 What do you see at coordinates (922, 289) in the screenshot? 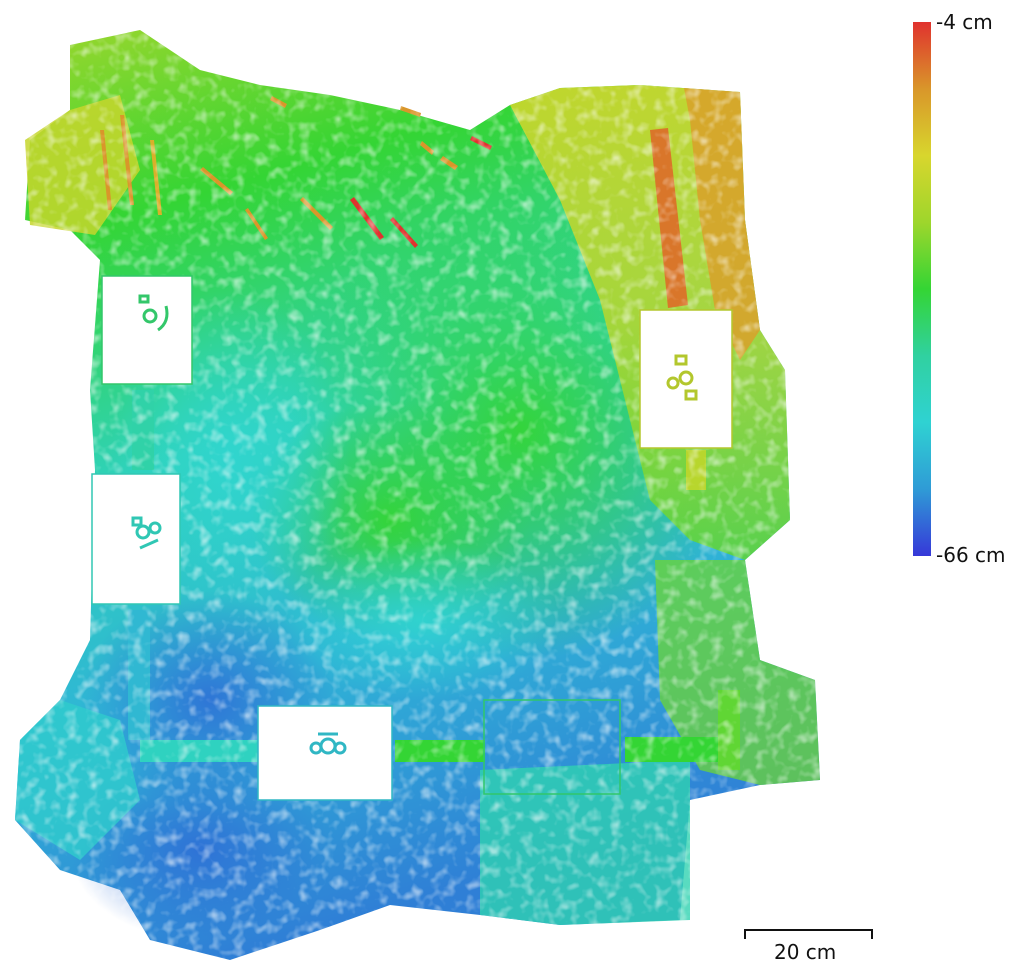
I see `elevation-colorbar` at bounding box center [922, 289].